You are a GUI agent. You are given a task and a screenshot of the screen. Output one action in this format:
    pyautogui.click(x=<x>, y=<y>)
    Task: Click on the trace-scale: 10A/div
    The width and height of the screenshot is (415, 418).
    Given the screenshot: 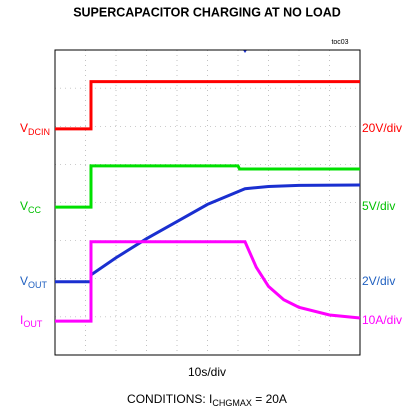 What is the action you would take?
    pyautogui.click(x=382, y=320)
    